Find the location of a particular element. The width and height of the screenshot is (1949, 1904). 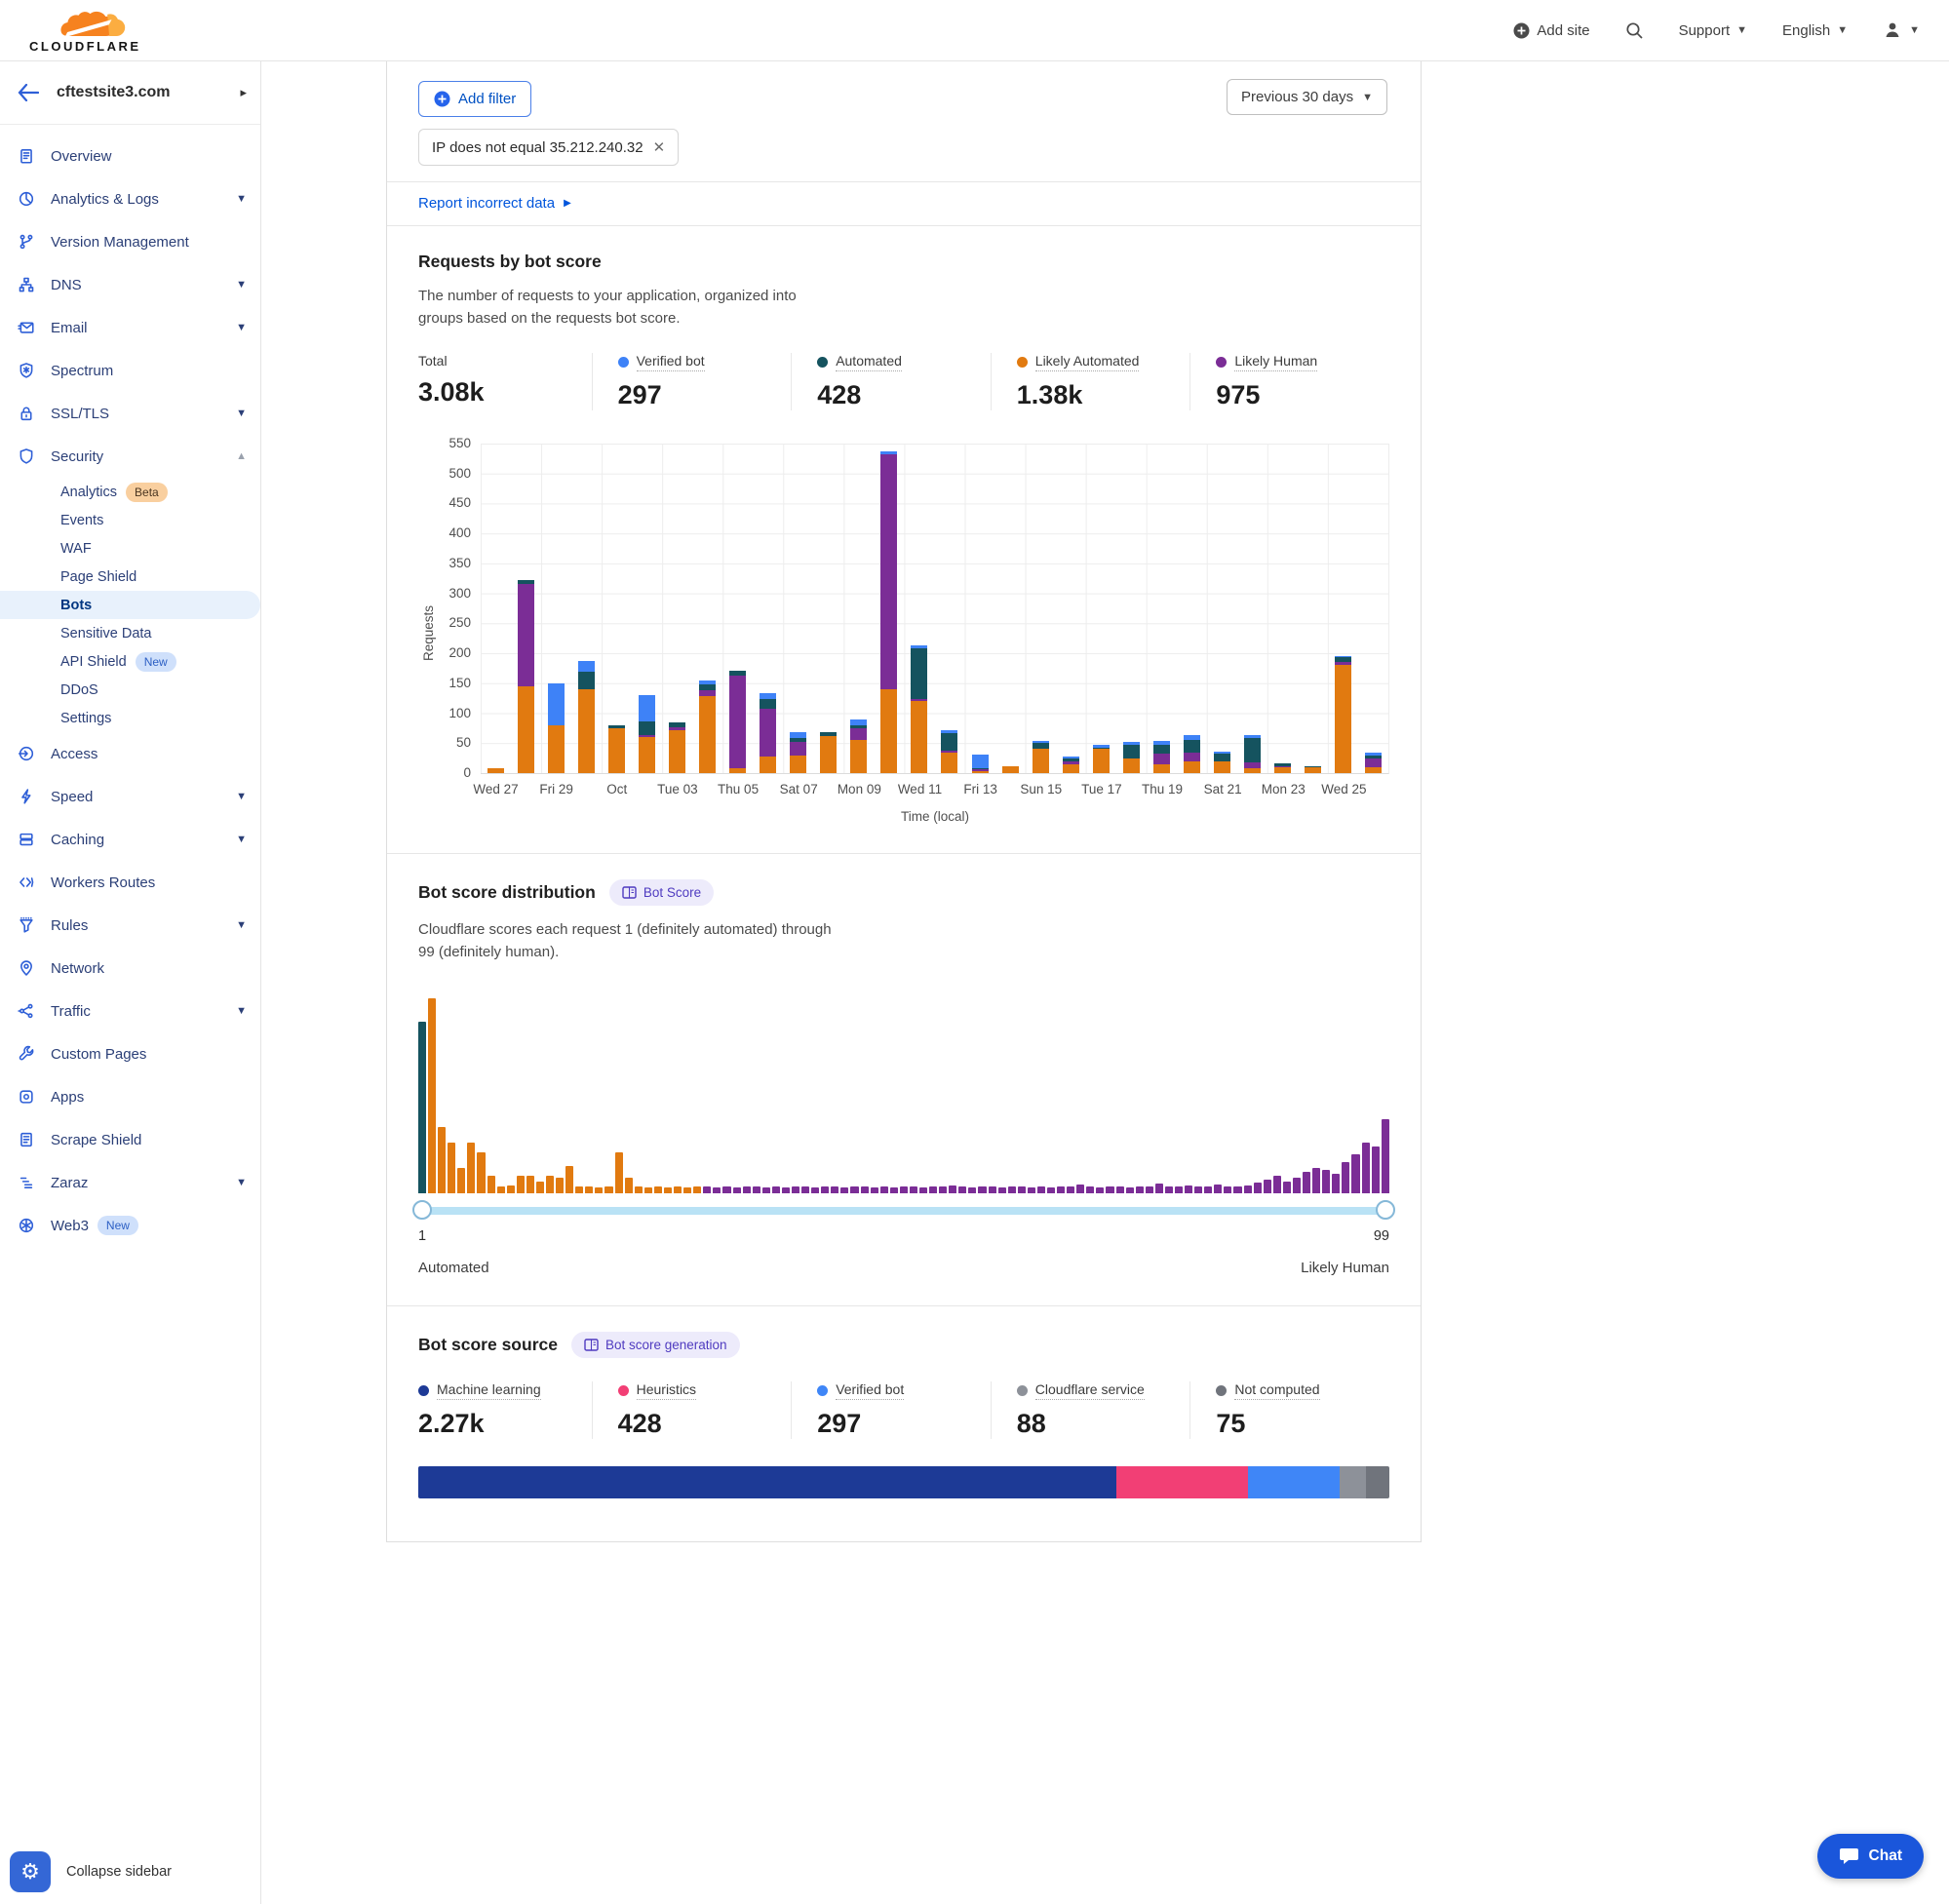

sidebar-item-analytics-logs: Analytics & Logs ▼ is located at coordinates (130, 198).